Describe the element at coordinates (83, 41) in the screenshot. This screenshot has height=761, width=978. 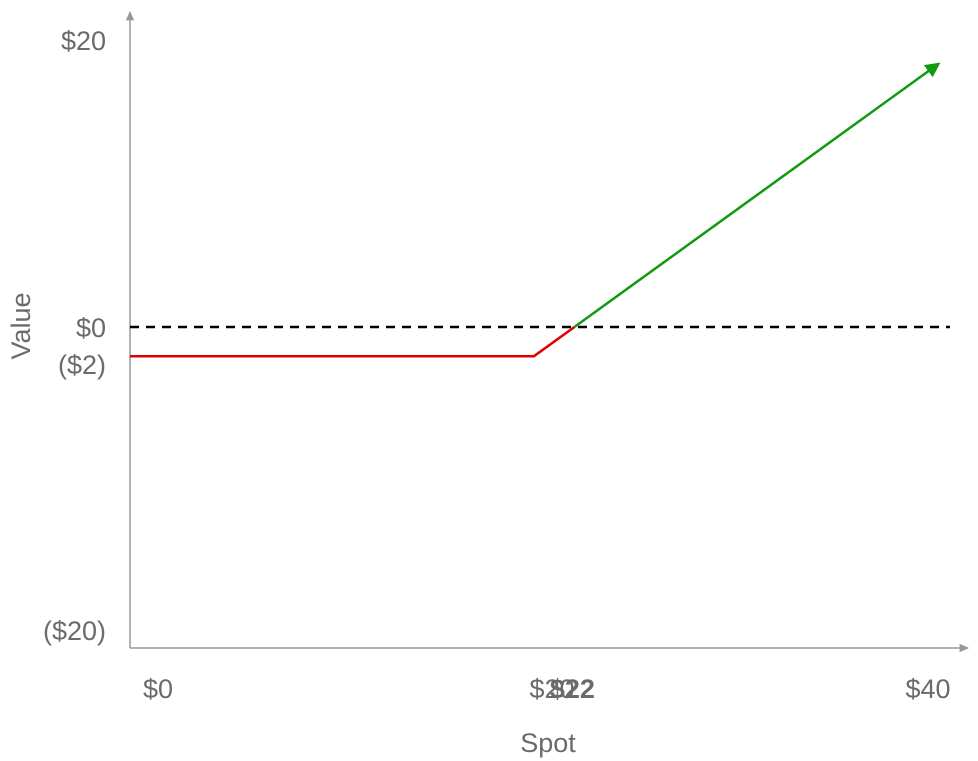
I see `y-tick-label: $20` at that location.